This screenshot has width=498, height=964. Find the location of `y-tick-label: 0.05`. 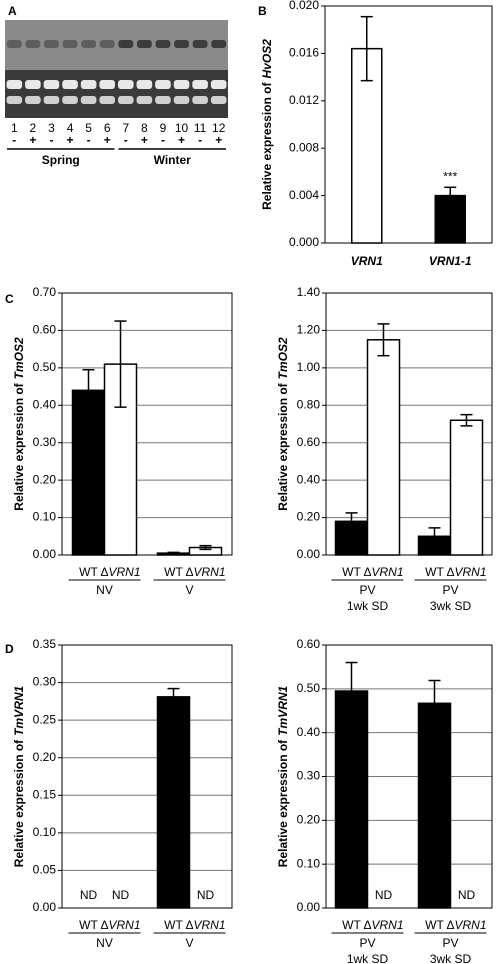

y-tick-label: 0.05 is located at coordinates (45, 870).